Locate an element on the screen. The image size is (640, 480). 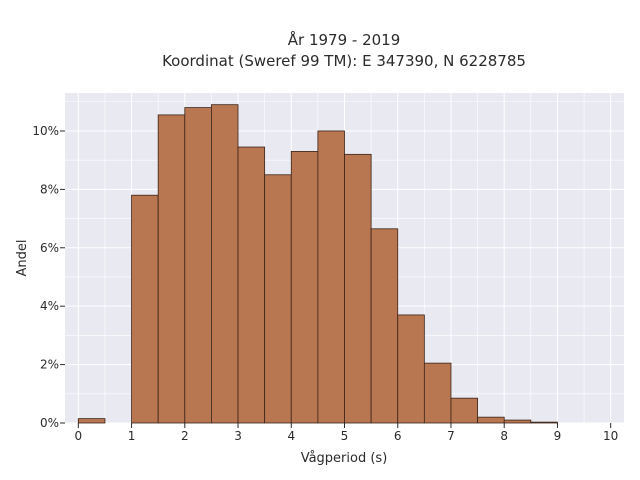
chart-title: År 1979 - 2019 is located at coordinates (344, 39).